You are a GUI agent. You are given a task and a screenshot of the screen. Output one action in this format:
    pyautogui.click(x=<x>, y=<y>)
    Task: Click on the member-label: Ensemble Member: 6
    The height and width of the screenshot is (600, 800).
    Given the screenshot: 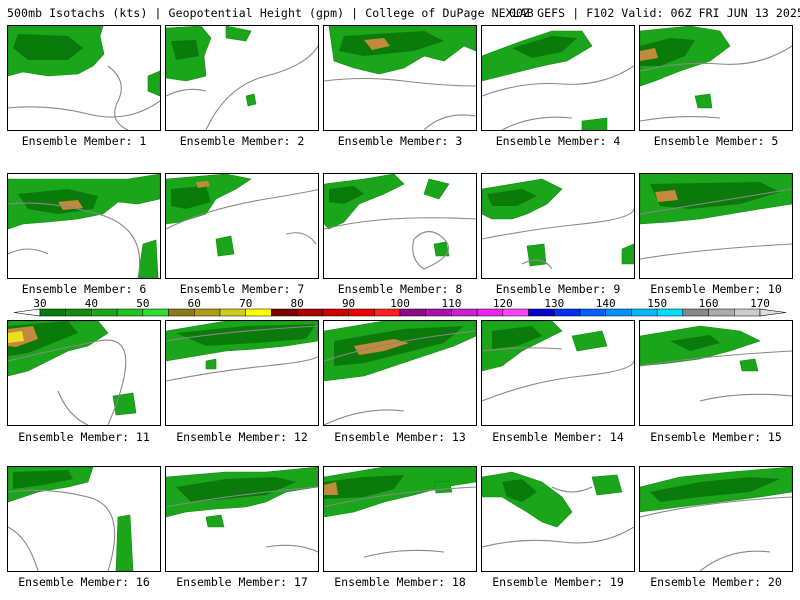 What is the action you would take?
    pyautogui.click(x=84, y=289)
    